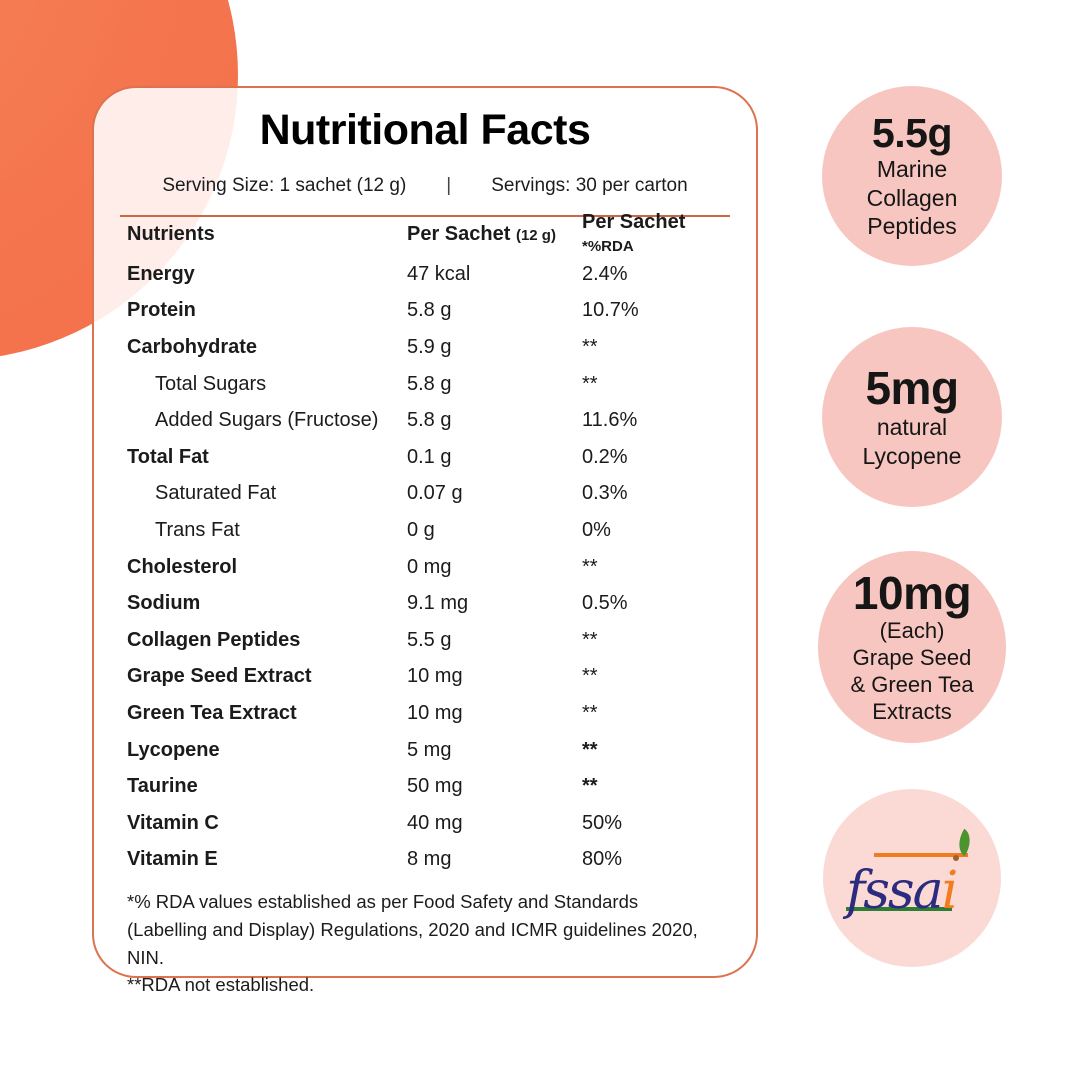 The image size is (1080, 1080). Describe the element at coordinates (439, 273) in the screenshot. I see `nutrient-amount: 47 kcal` at that location.